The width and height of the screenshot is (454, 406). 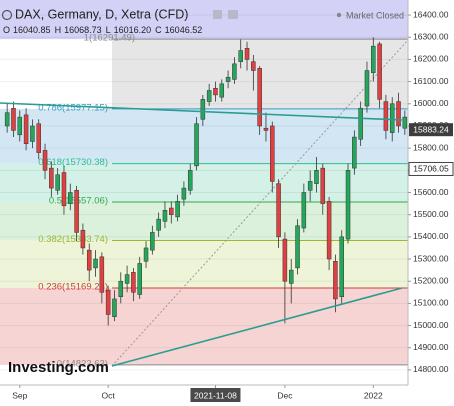 What do you see at coordinates (431, 325) in the screenshot?
I see `y-tick-label: 15000.00` at bounding box center [431, 325].